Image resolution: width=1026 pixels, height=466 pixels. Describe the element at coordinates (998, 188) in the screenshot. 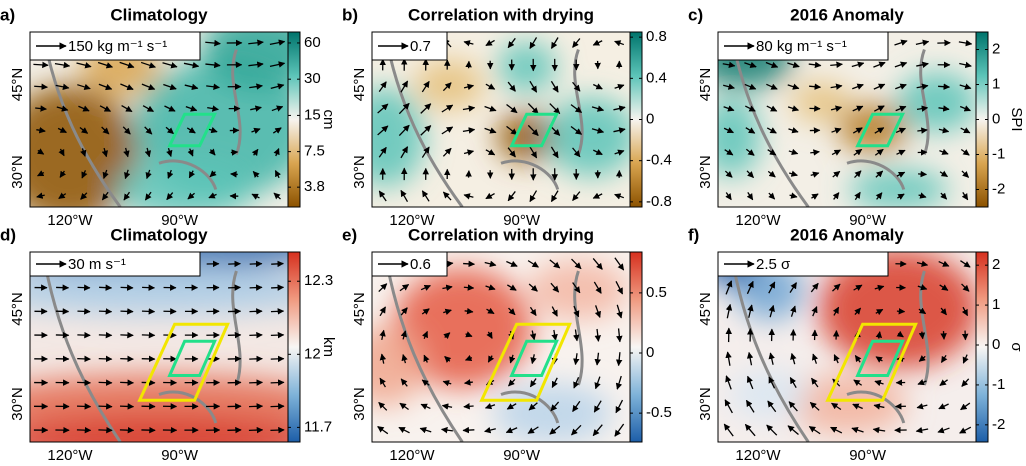

I see `colorbar-tick-label: -2` at that location.